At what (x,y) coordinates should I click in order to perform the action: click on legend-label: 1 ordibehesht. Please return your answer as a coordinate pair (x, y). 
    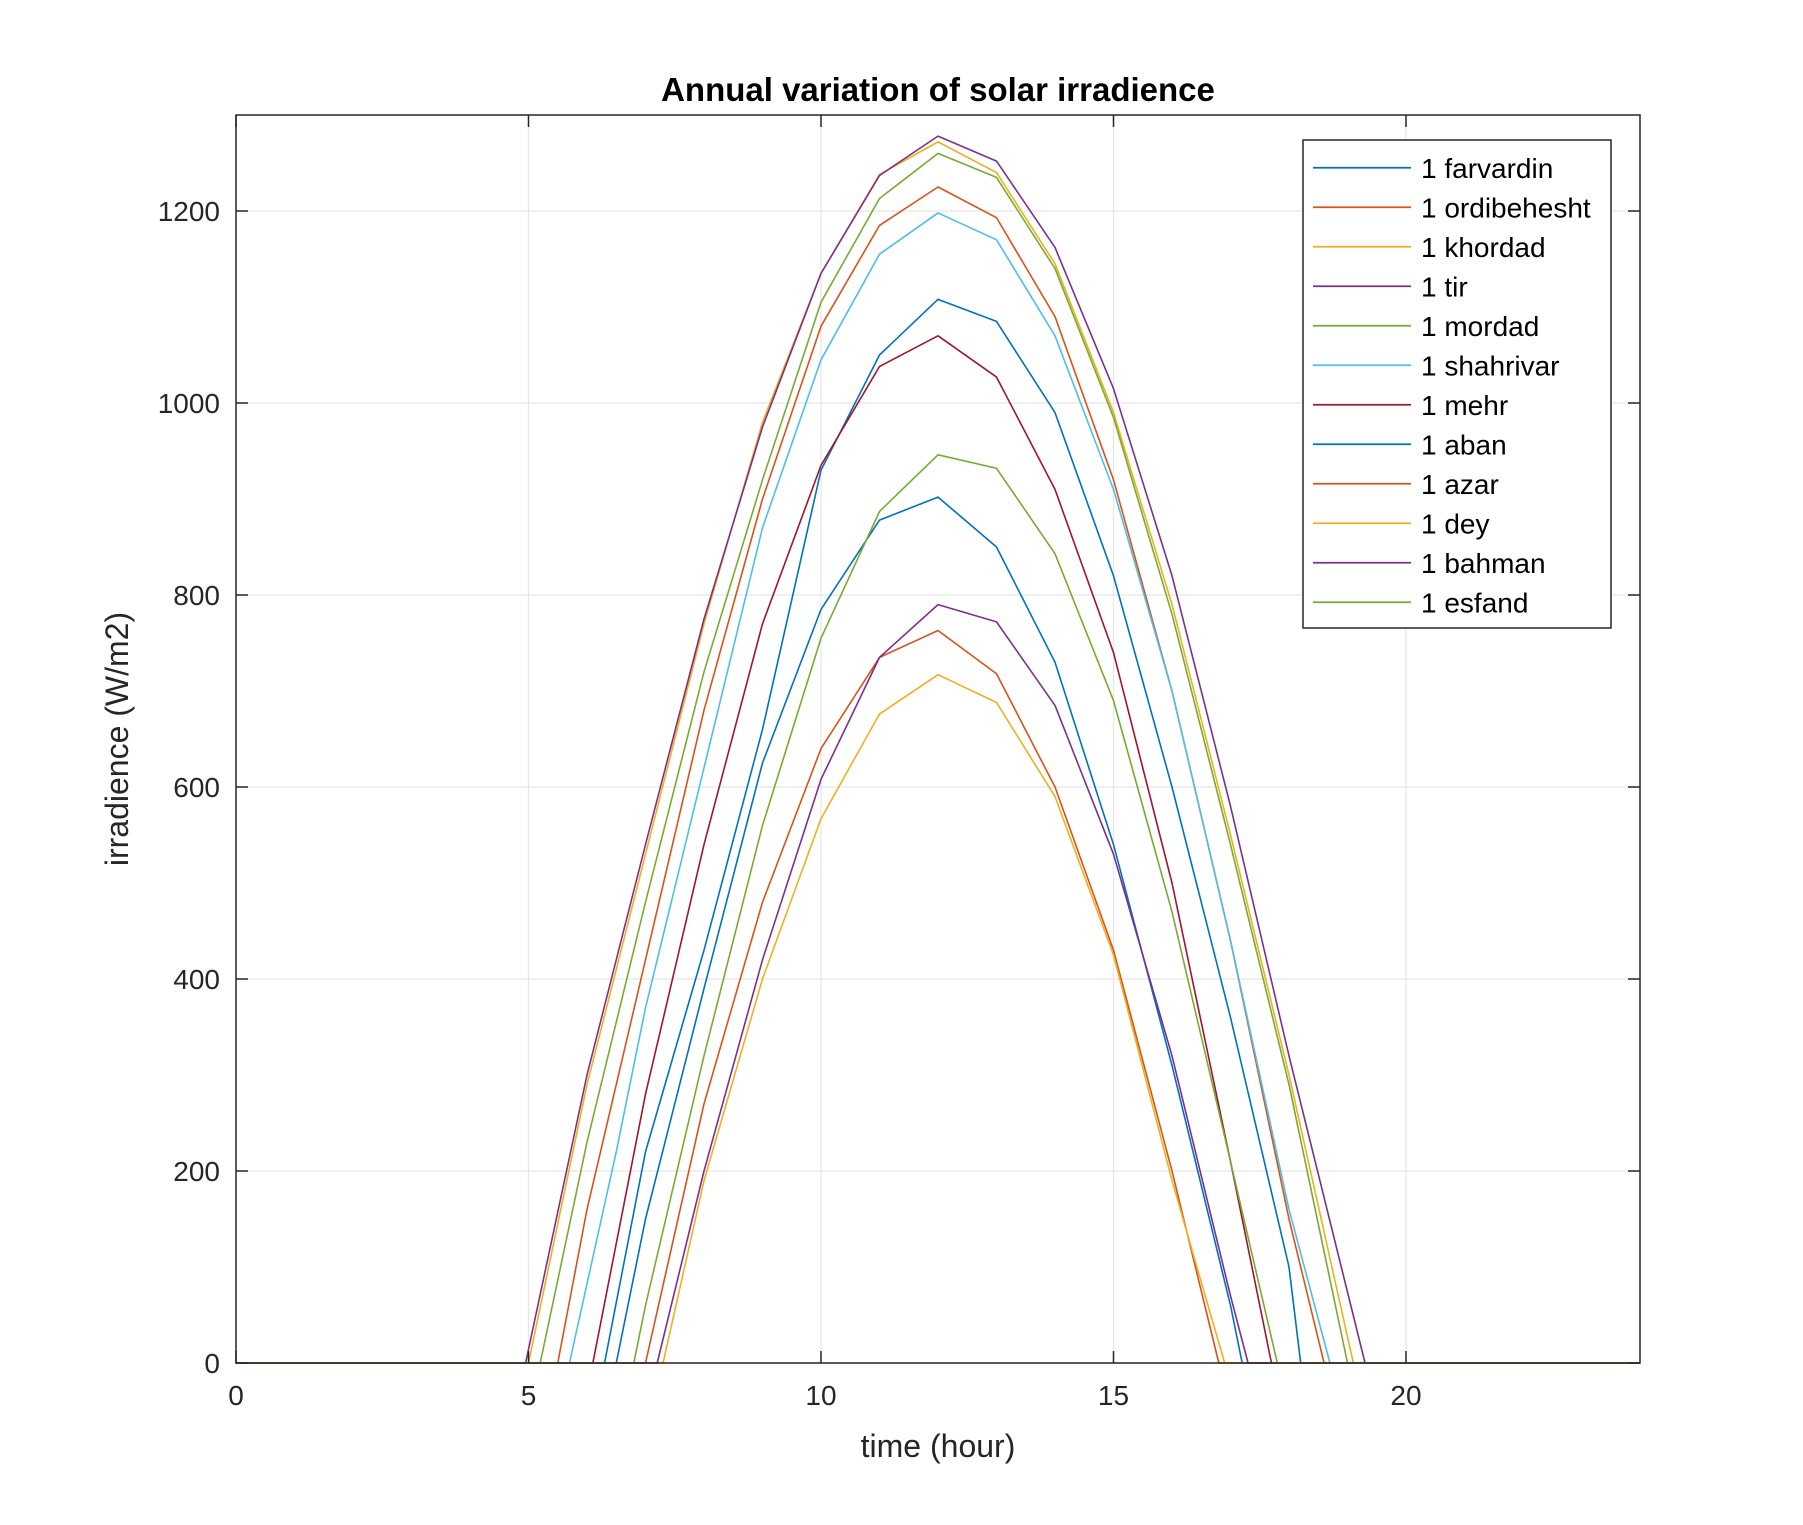
    Looking at the image, I should click on (1506, 207).